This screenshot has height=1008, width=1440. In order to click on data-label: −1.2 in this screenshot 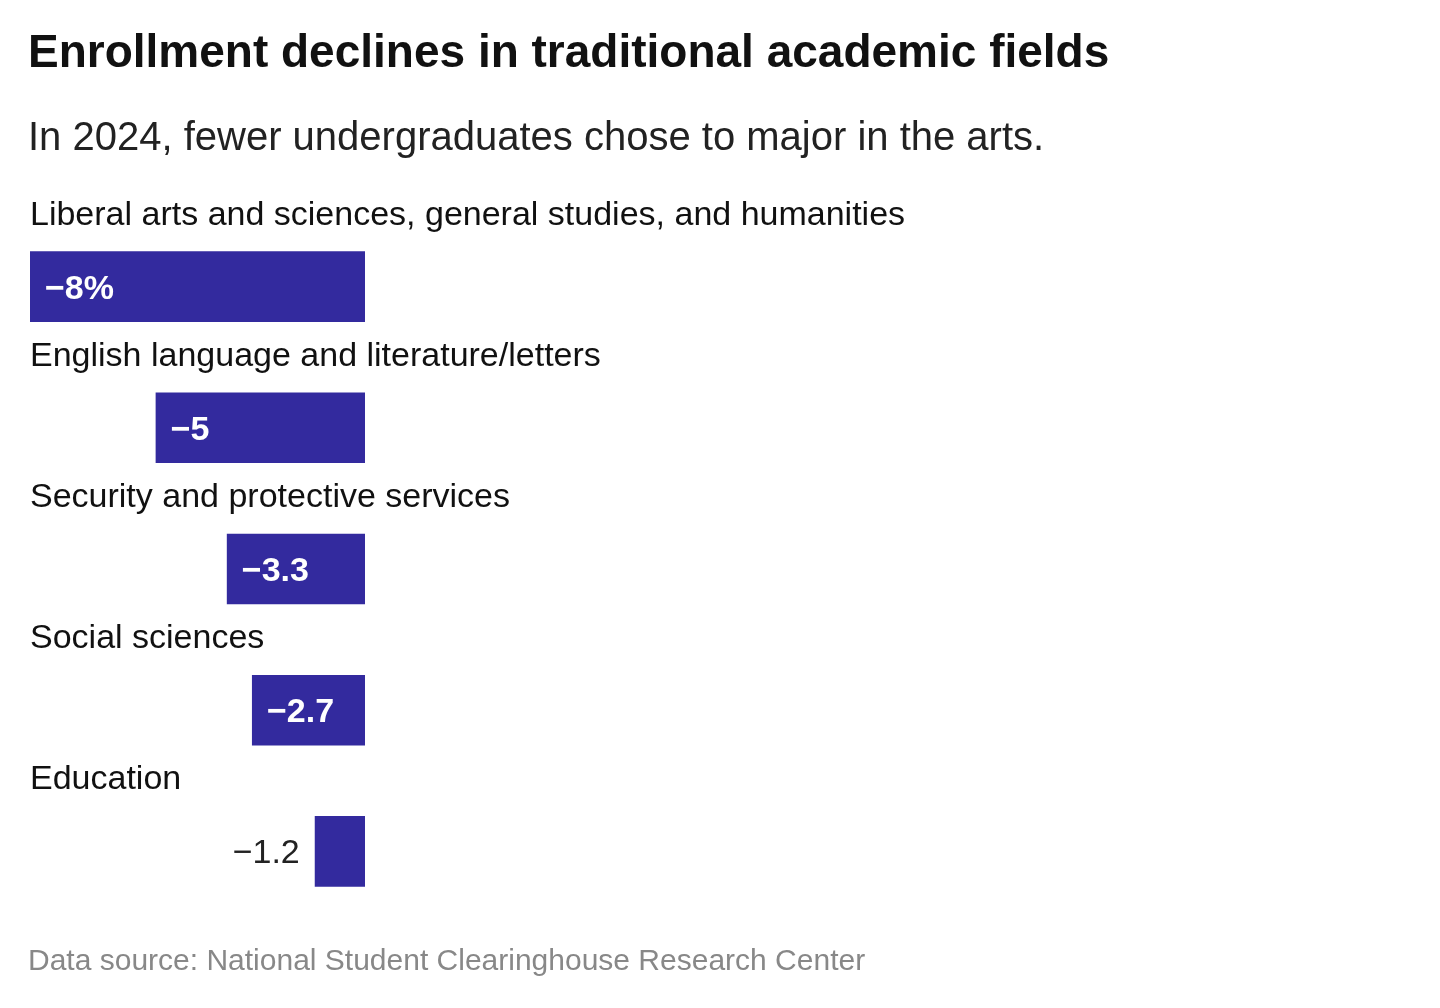, I will do `click(266, 851)`.